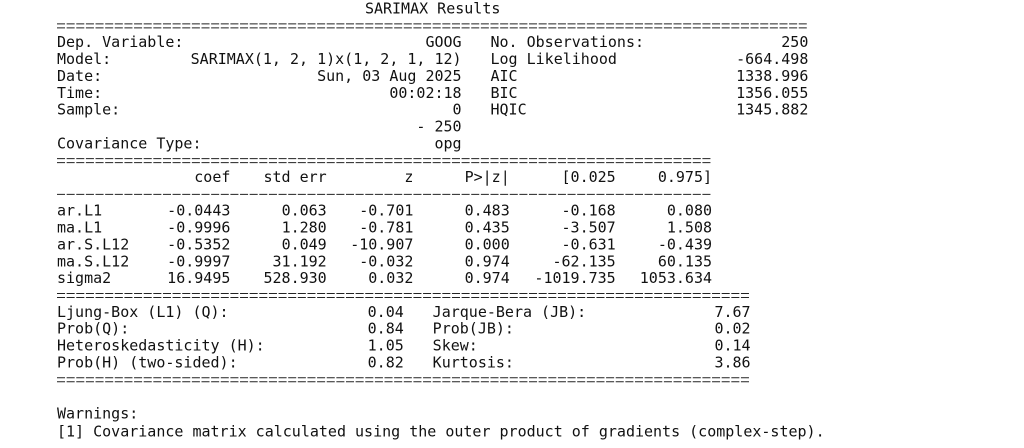 The height and width of the screenshot is (448, 1024). I want to click on cell: 0.049, so click(304, 244).